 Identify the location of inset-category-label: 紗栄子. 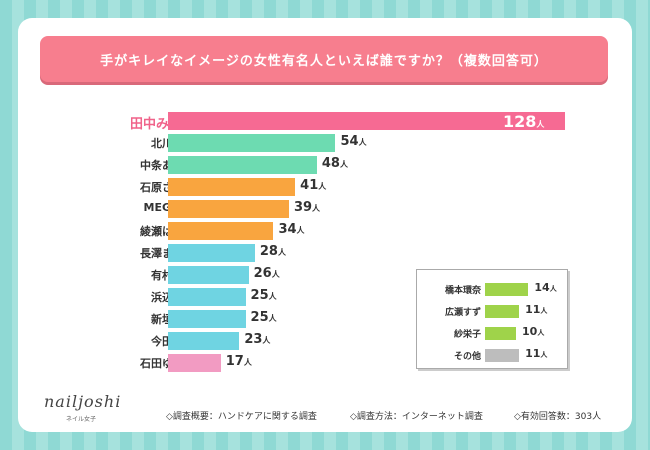
(467, 335).